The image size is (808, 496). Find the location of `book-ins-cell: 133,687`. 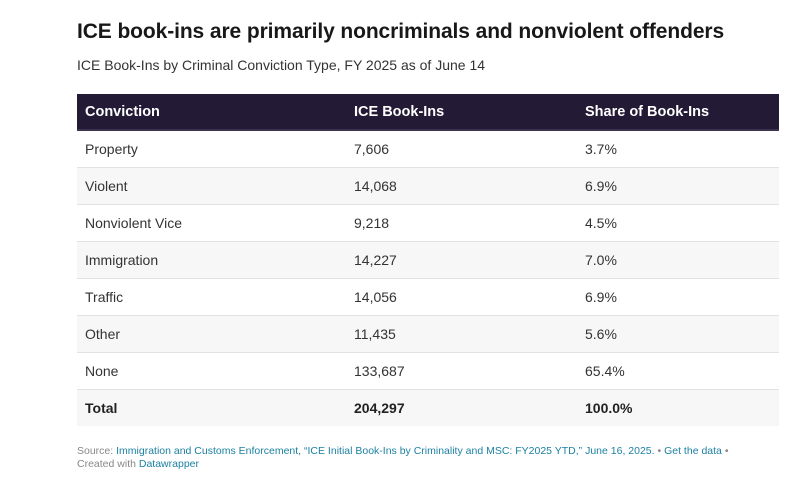

book-ins-cell: 133,687 is located at coordinates (461, 371).